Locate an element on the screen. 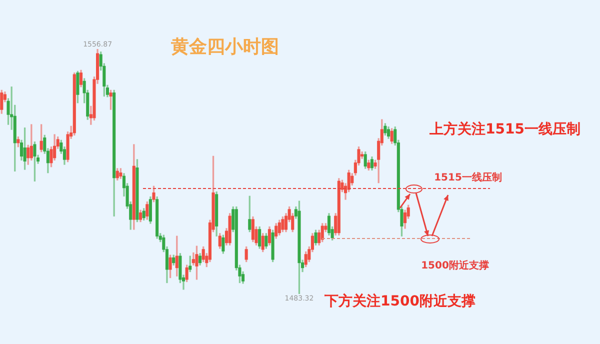 The image size is (600, 344). chart-title: 黄金四小时图 is located at coordinates (224, 47).